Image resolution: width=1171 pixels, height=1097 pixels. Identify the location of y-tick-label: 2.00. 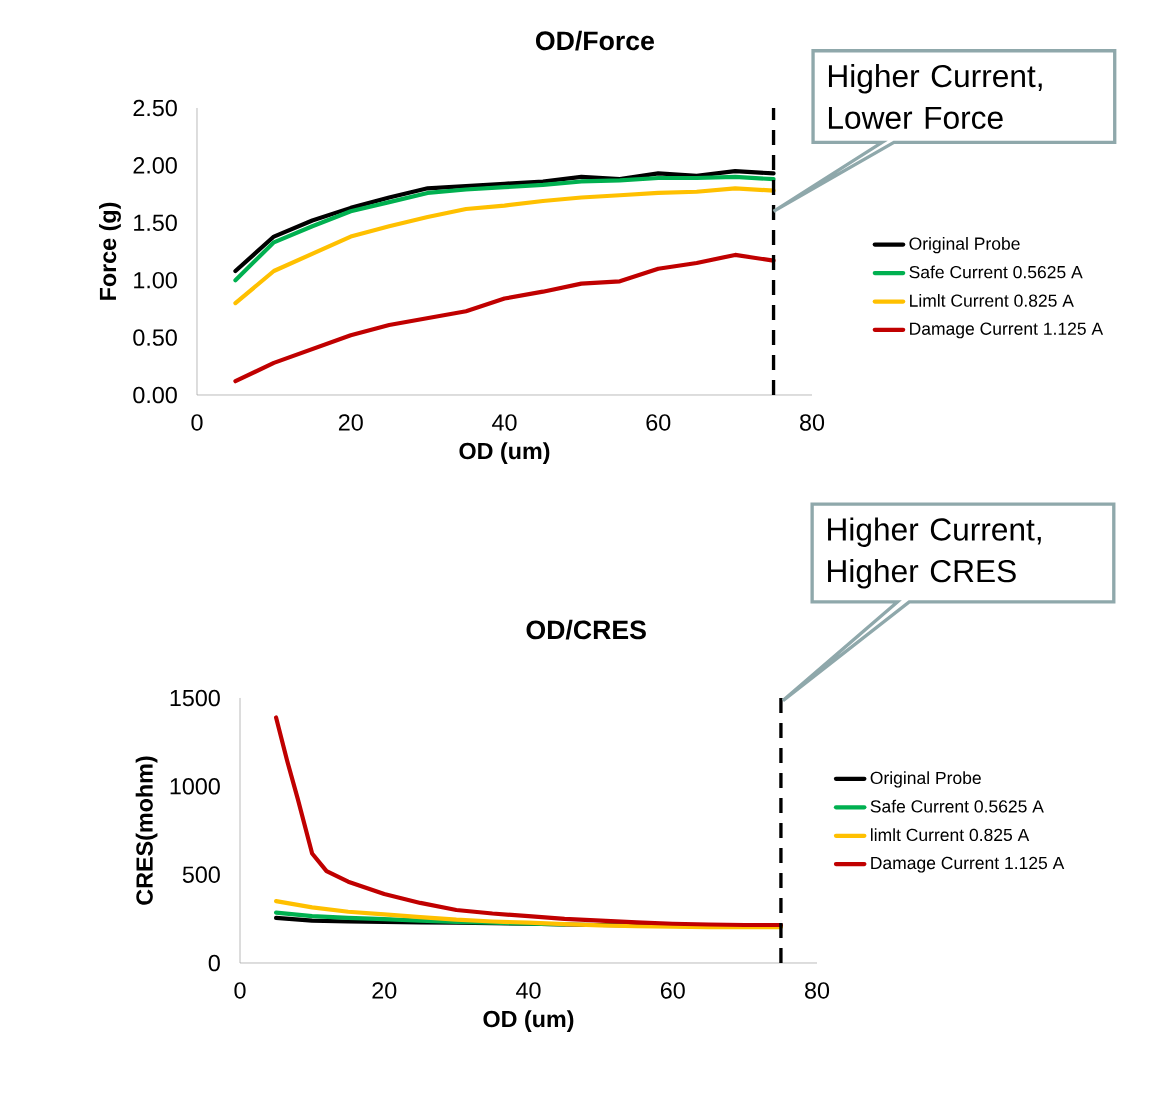
(155, 165).